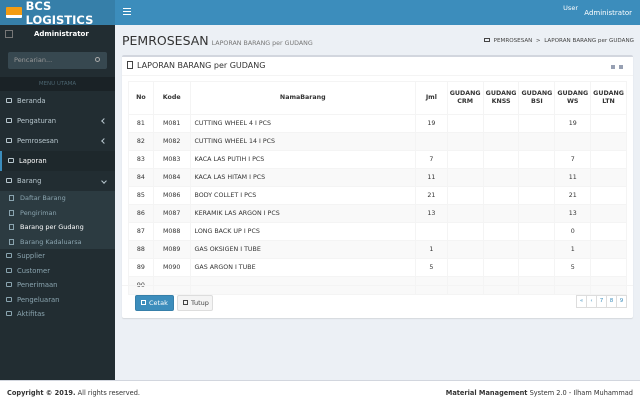 The height and width of the screenshot is (406, 640). Describe the element at coordinates (589, 41) in the screenshot. I see `breadcrumb-item: LAPORAN BARANG per GUDANG` at that location.